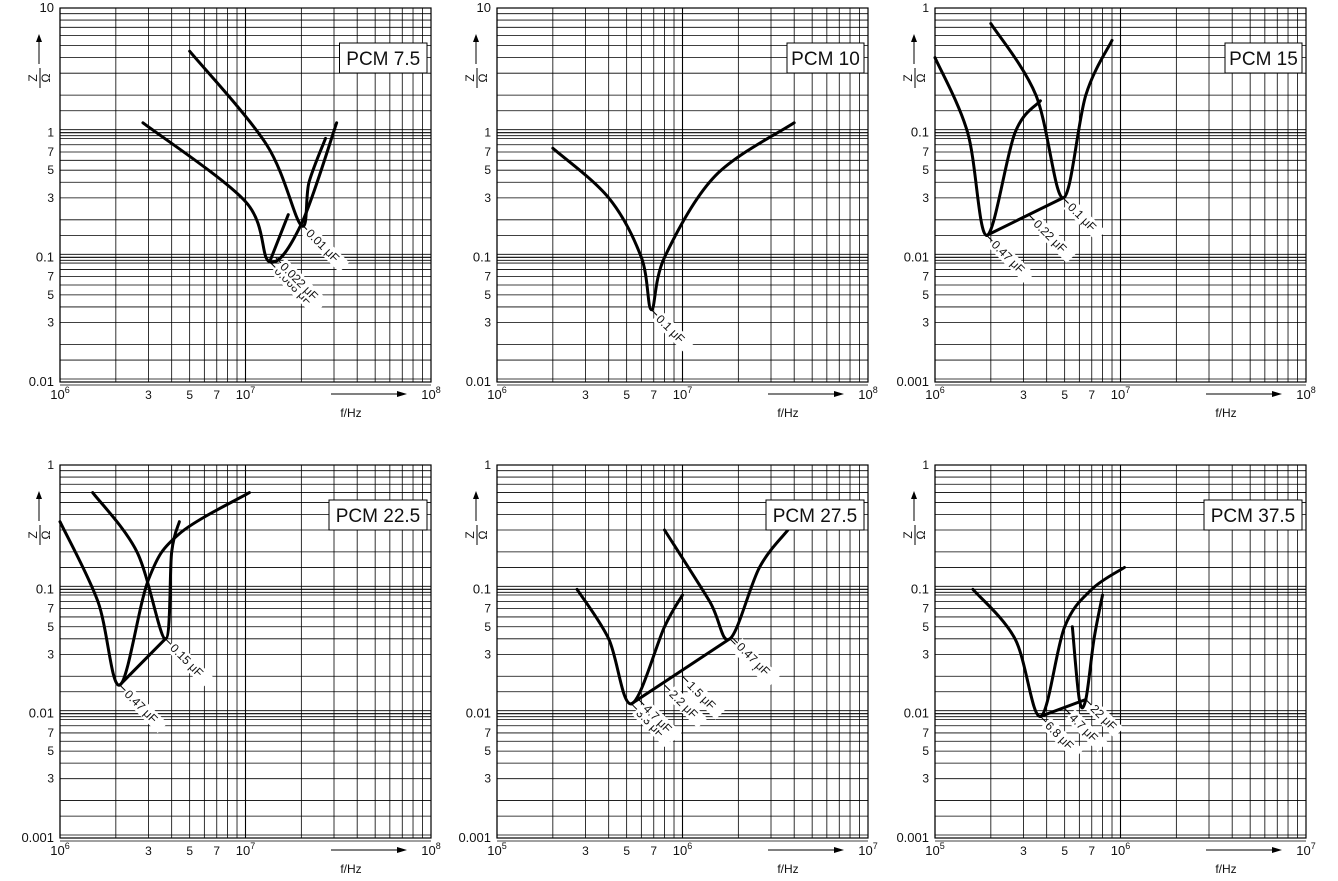 The width and height of the screenshot is (1338, 881). I want to click on grid-horizontal, so click(245, 656).